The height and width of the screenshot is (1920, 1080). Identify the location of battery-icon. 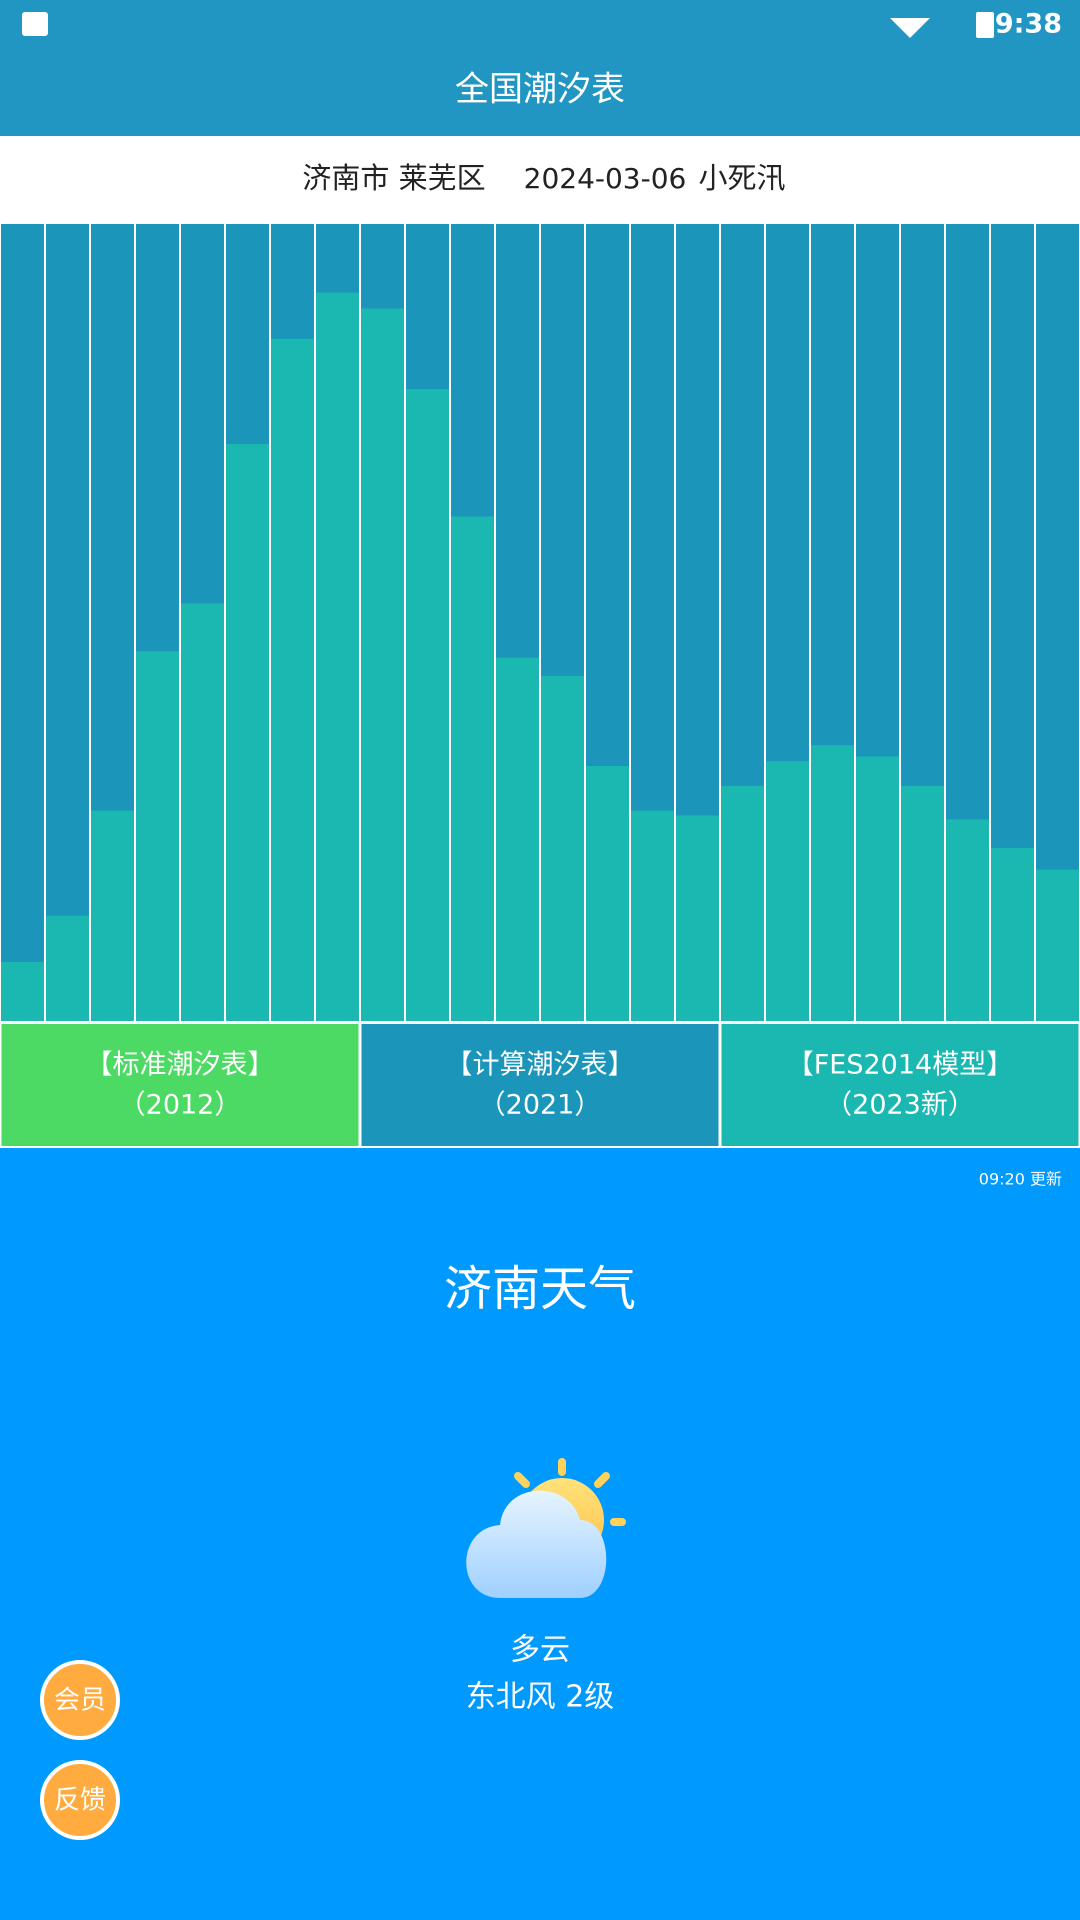
(985, 25).